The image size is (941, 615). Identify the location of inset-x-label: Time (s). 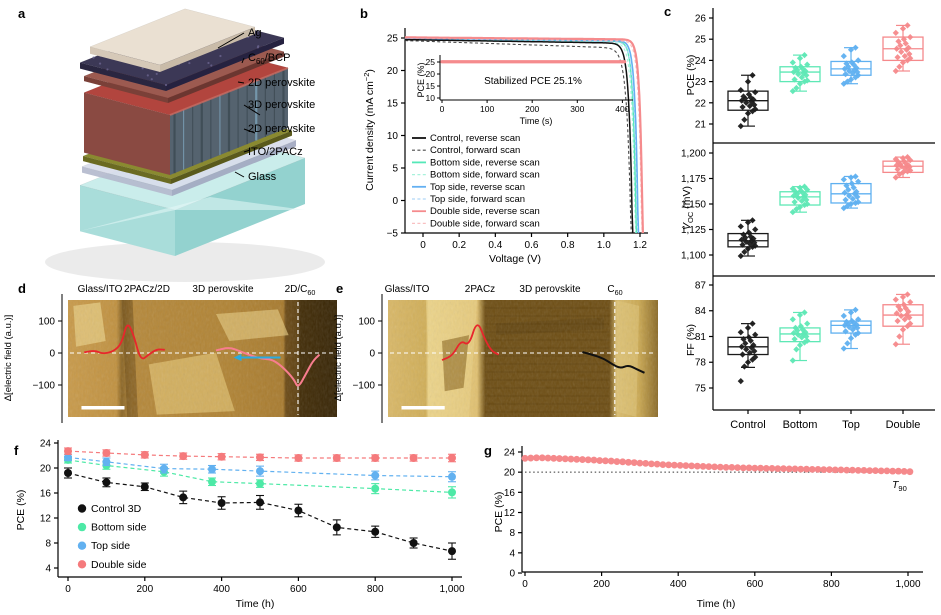
(536, 121).